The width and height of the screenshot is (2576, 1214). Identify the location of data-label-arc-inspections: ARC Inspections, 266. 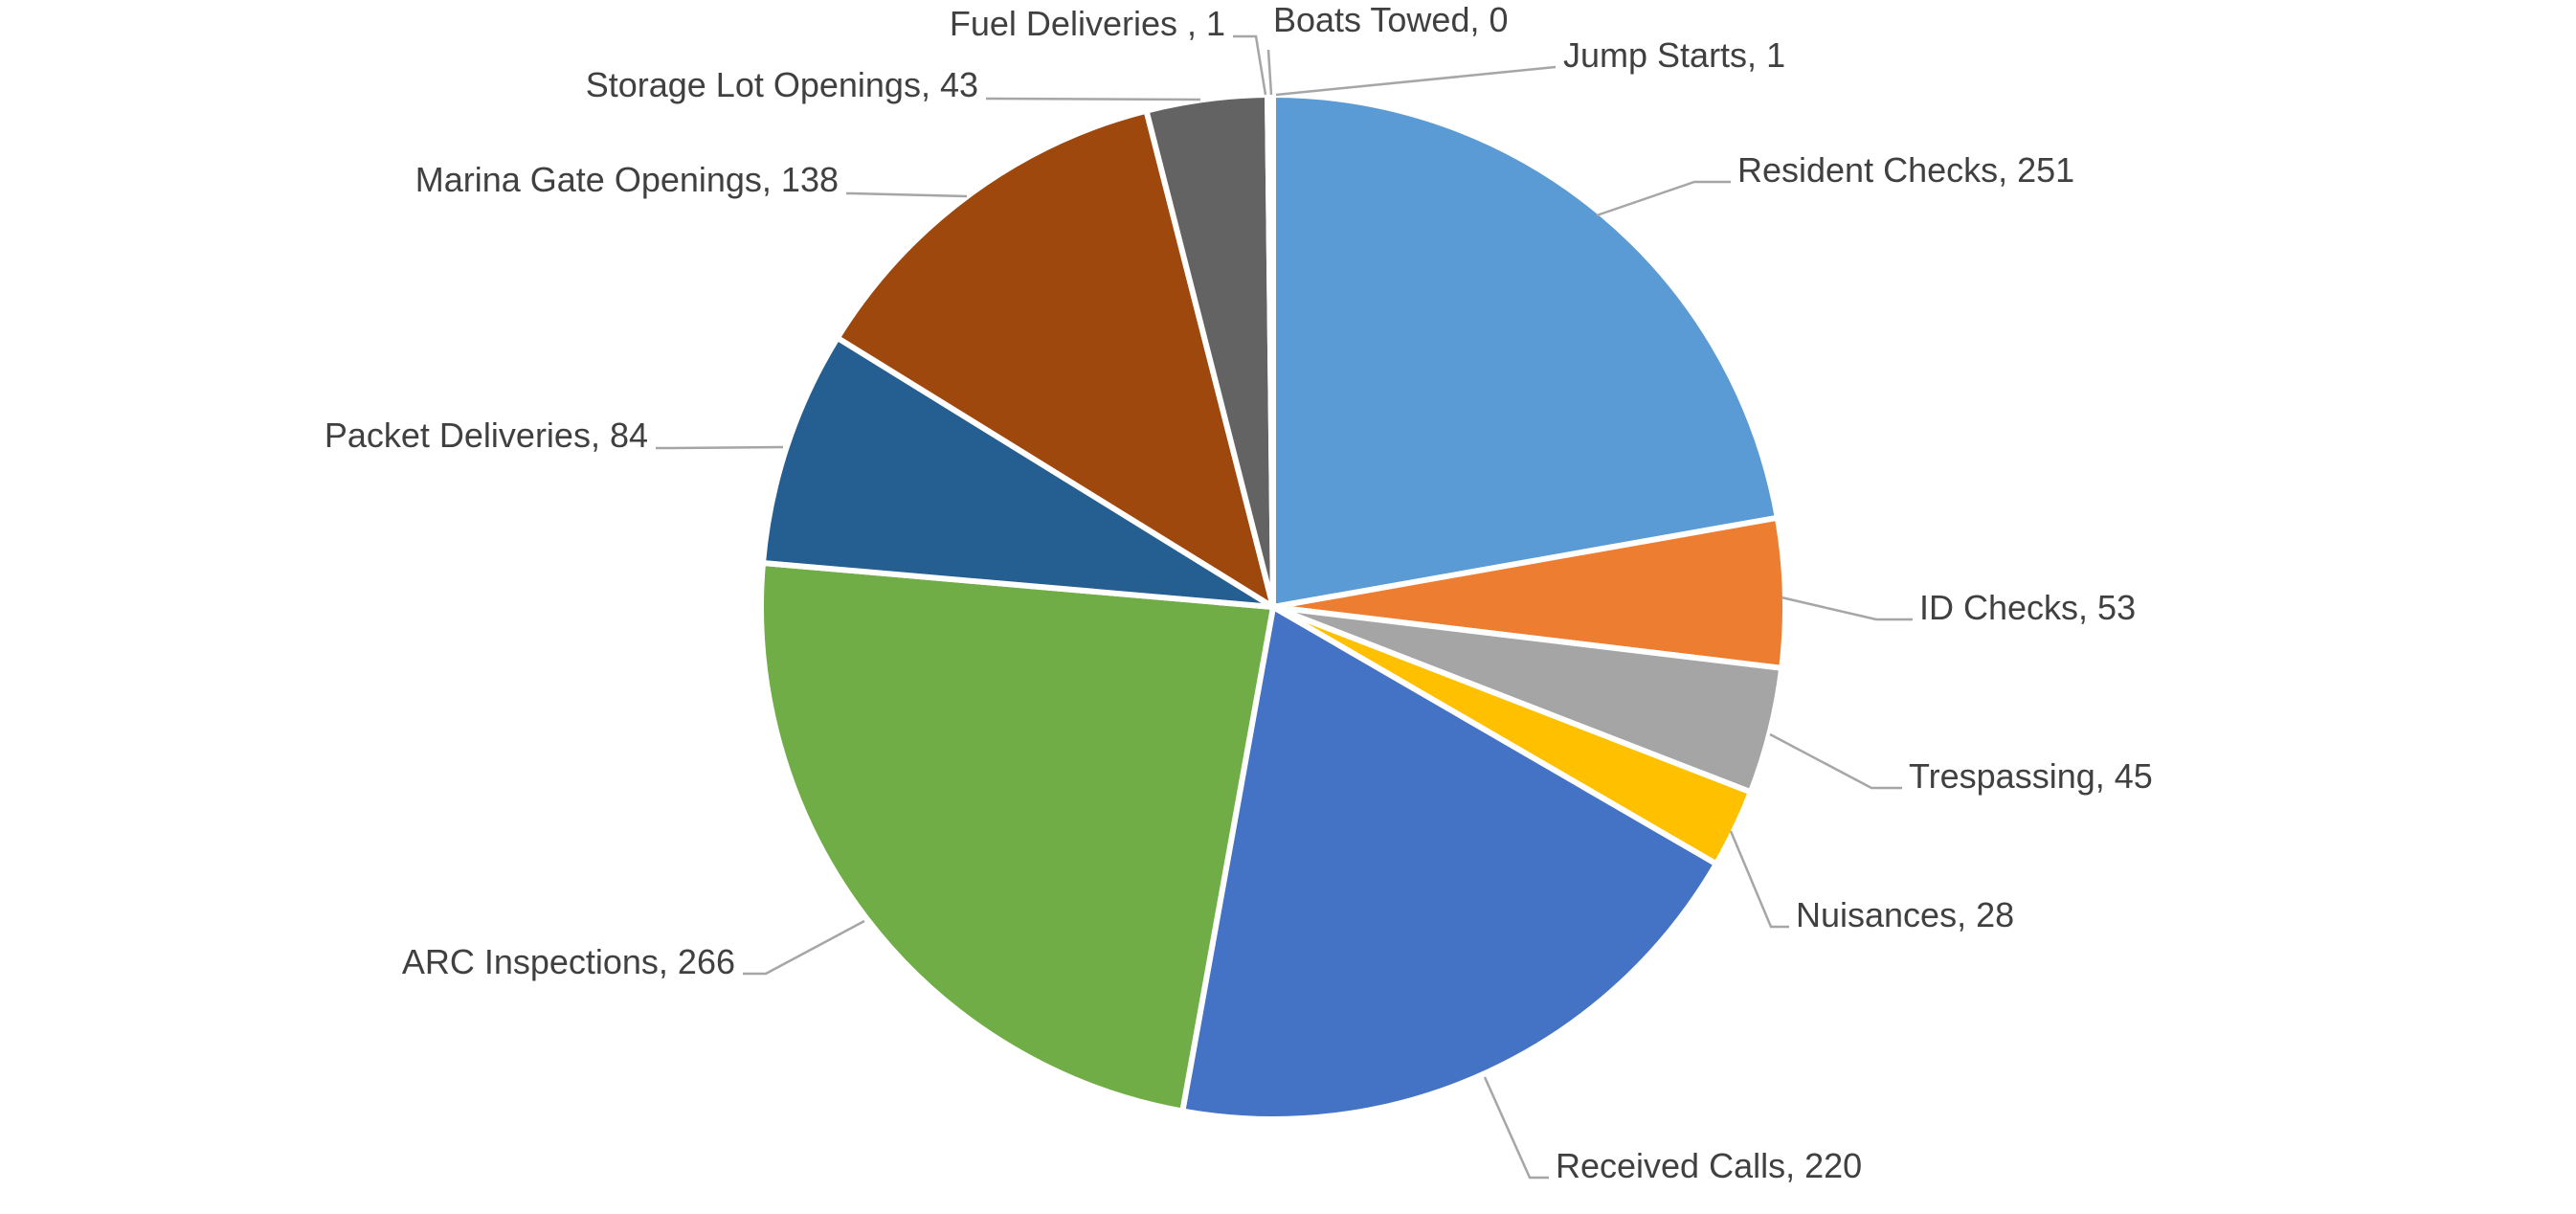
(569, 961).